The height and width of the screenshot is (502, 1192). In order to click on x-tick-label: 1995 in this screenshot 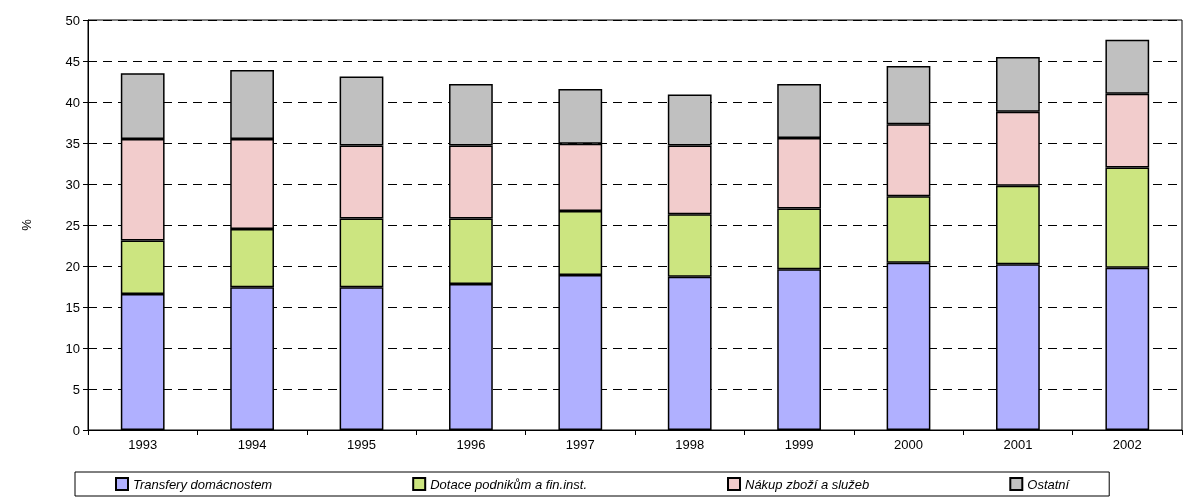, I will do `click(361, 444)`.